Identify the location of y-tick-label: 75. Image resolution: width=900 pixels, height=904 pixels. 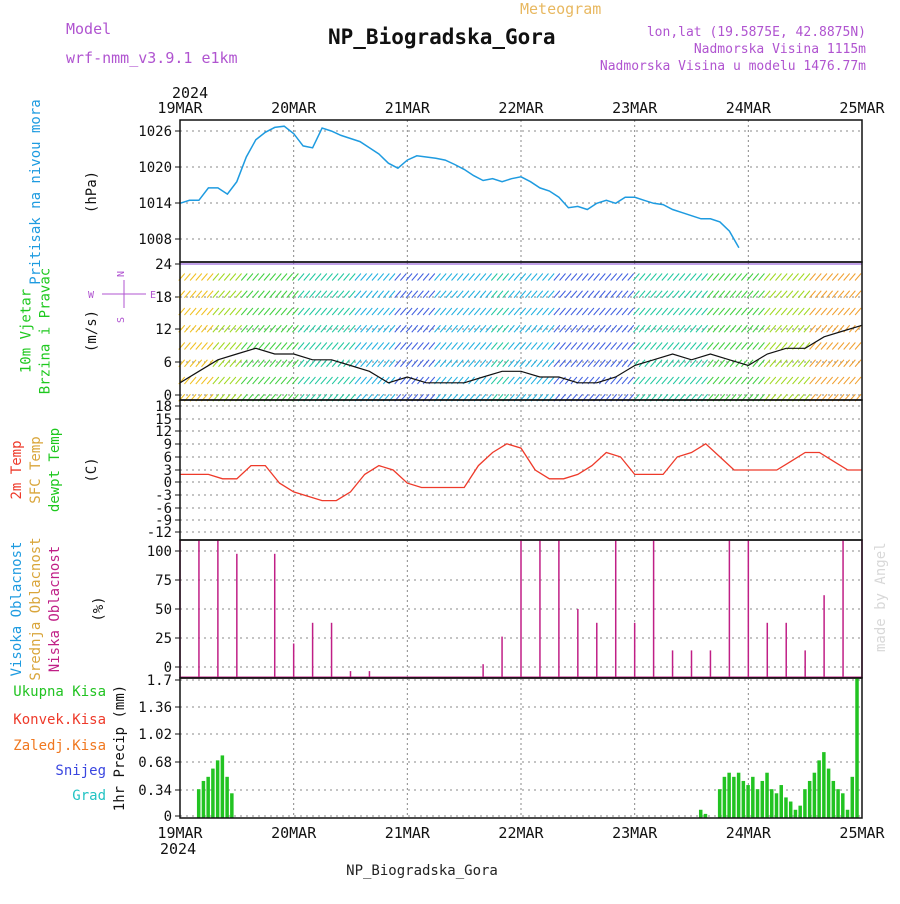
(163, 581).